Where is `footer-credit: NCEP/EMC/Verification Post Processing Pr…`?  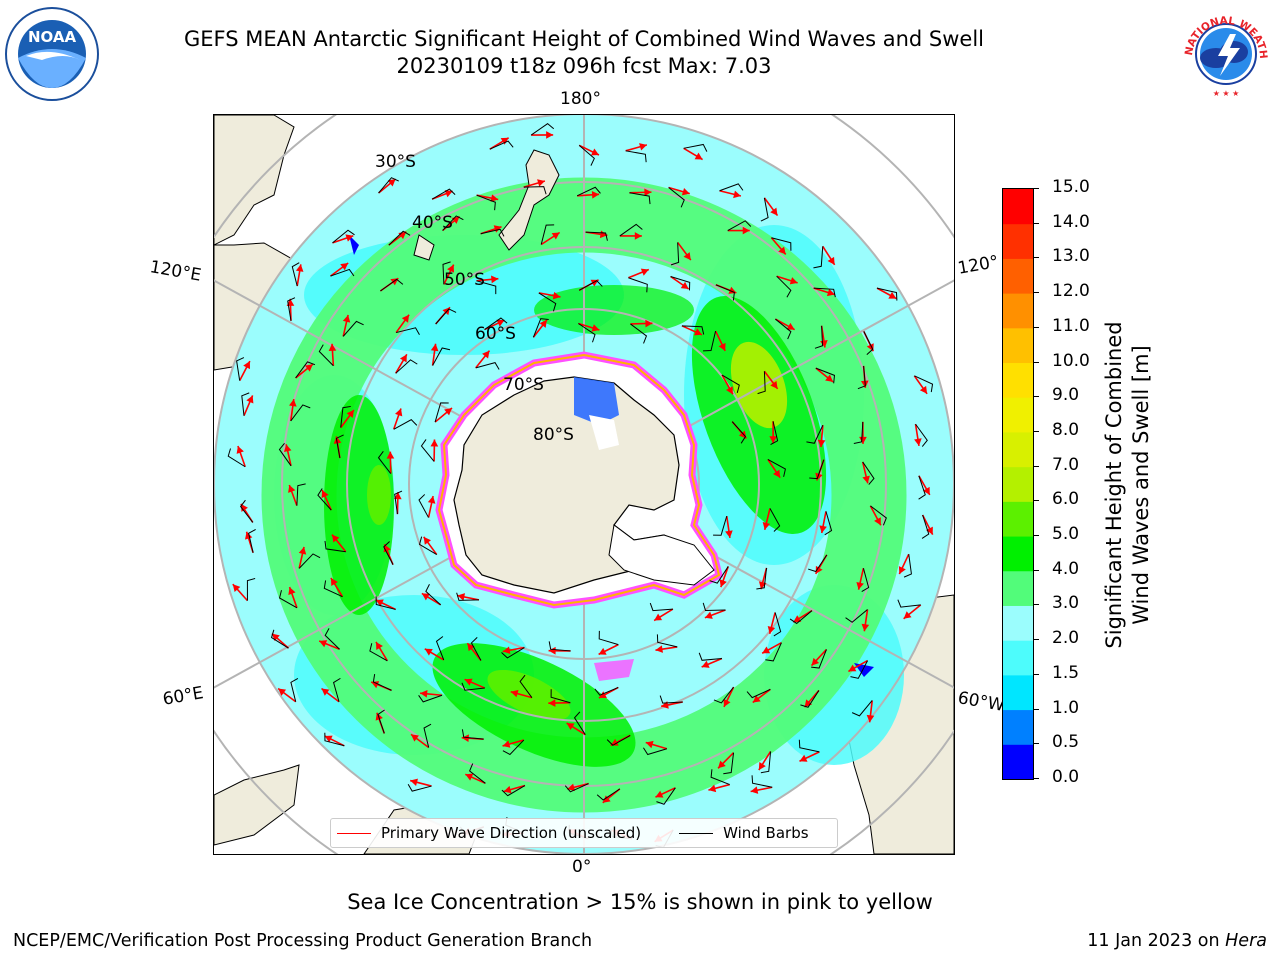 footer-credit: NCEP/EMC/Verification Post Processing Pr… is located at coordinates (303, 941).